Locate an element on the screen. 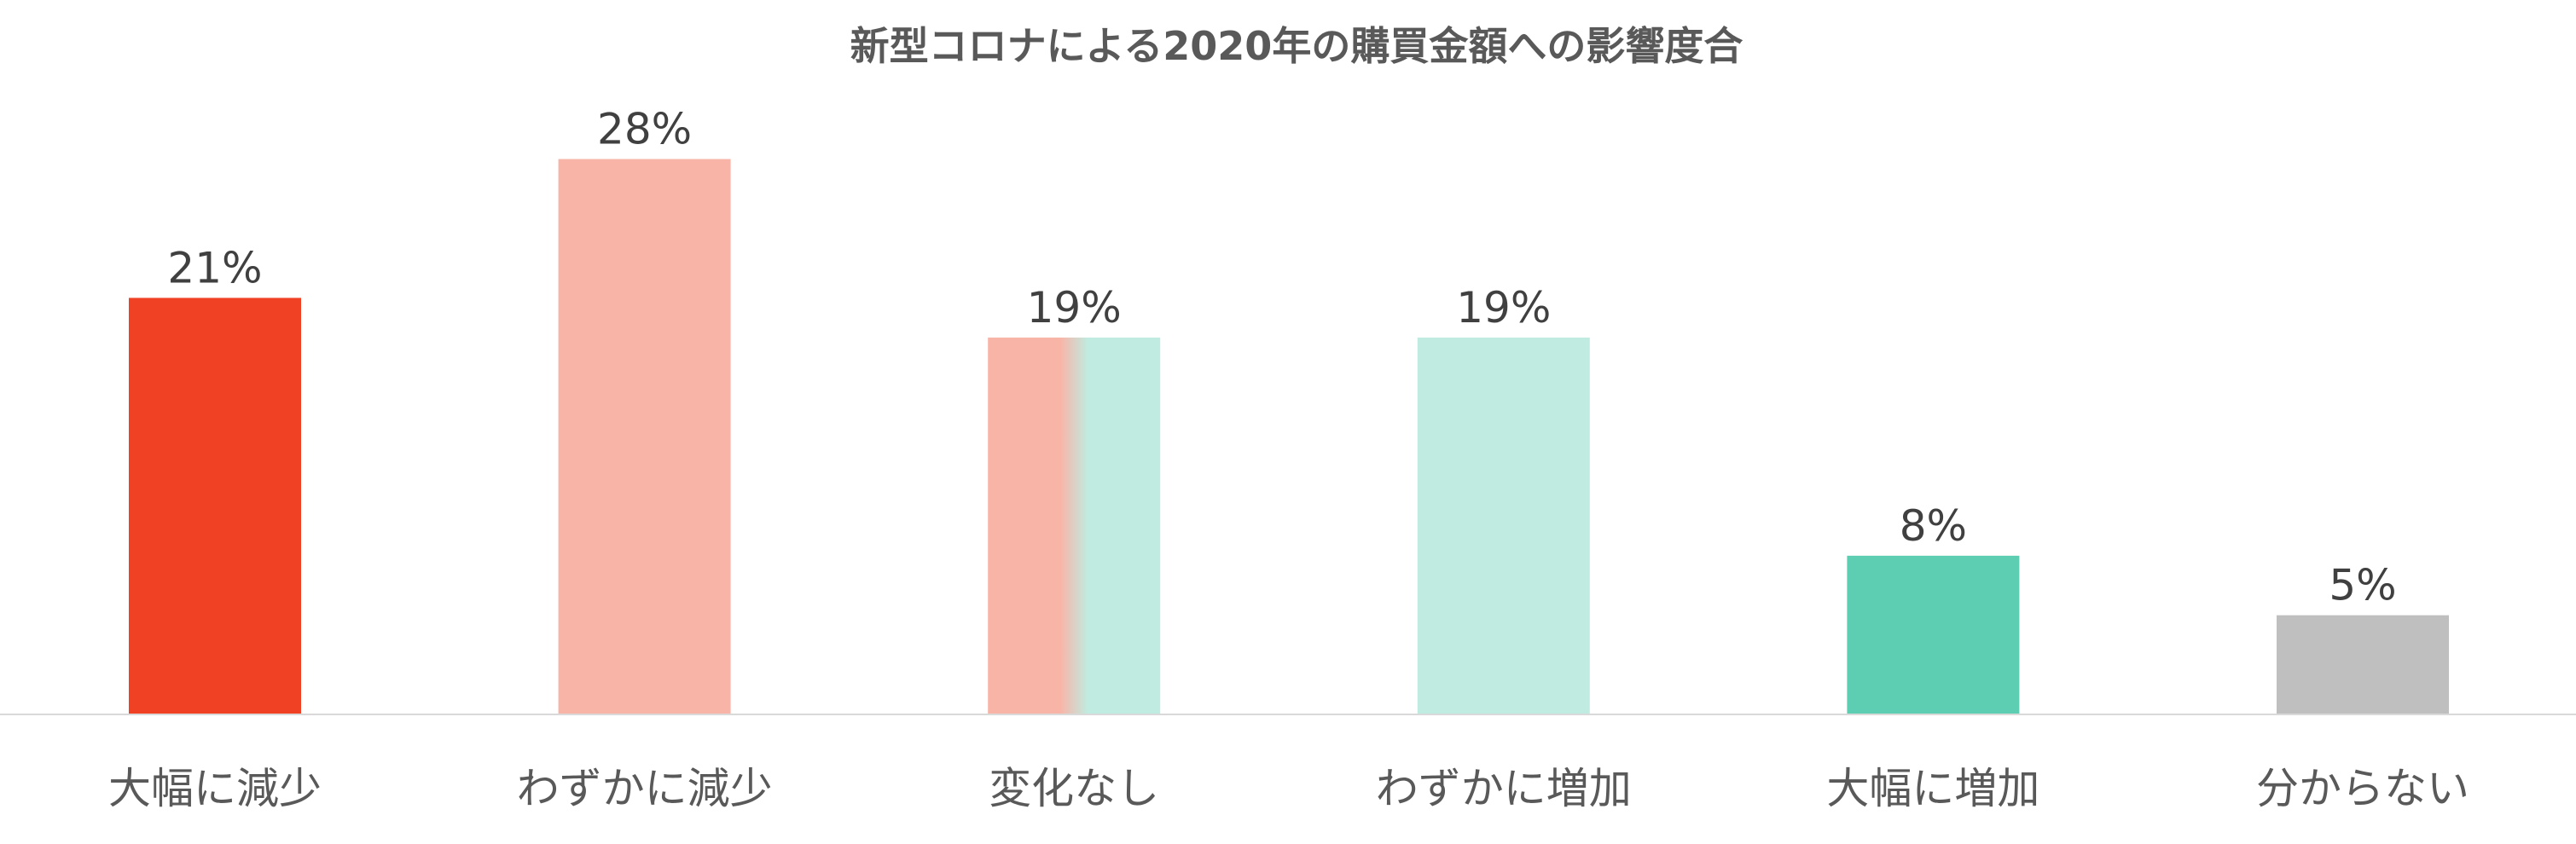 The image size is (2576, 844). data-label-4: 19% is located at coordinates (1503, 308).